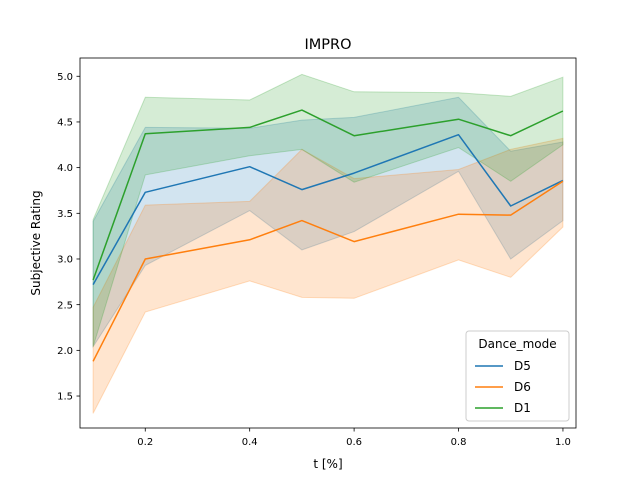  Describe the element at coordinates (517, 344) in the screenshot. I see `legend-title: Dance_mode` at that location.